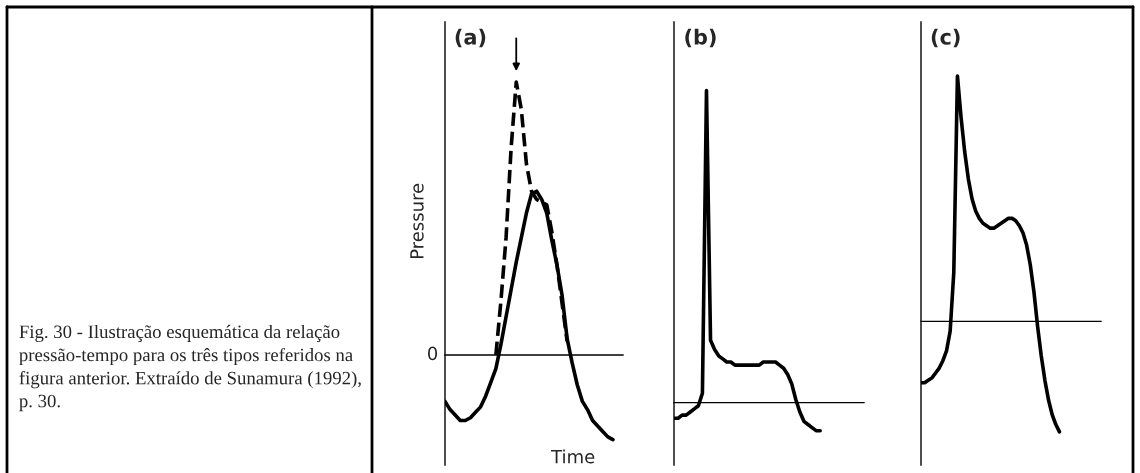 Image resolution: width=1140 pixels, height=473 pixels. Describe the element at coordinates (417, 221) in the screenshot. I see `y-axis-title: Pressure` at that location.